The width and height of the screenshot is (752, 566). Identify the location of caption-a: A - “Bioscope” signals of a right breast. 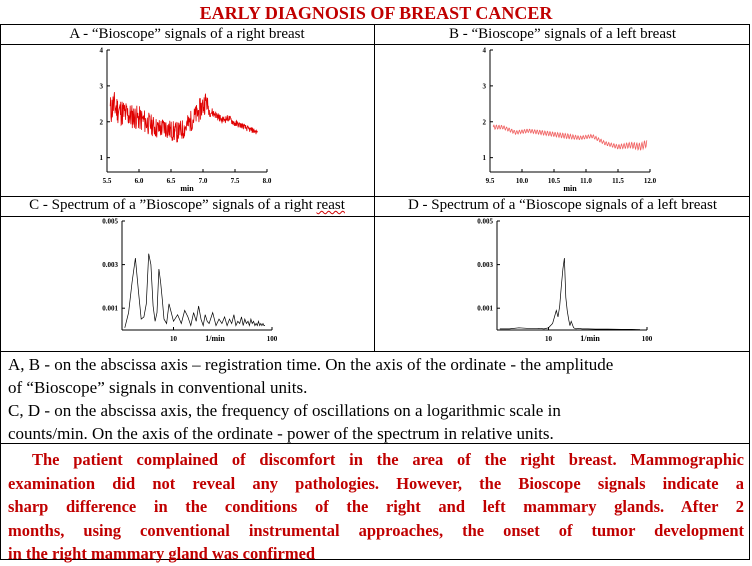
(187, 34).